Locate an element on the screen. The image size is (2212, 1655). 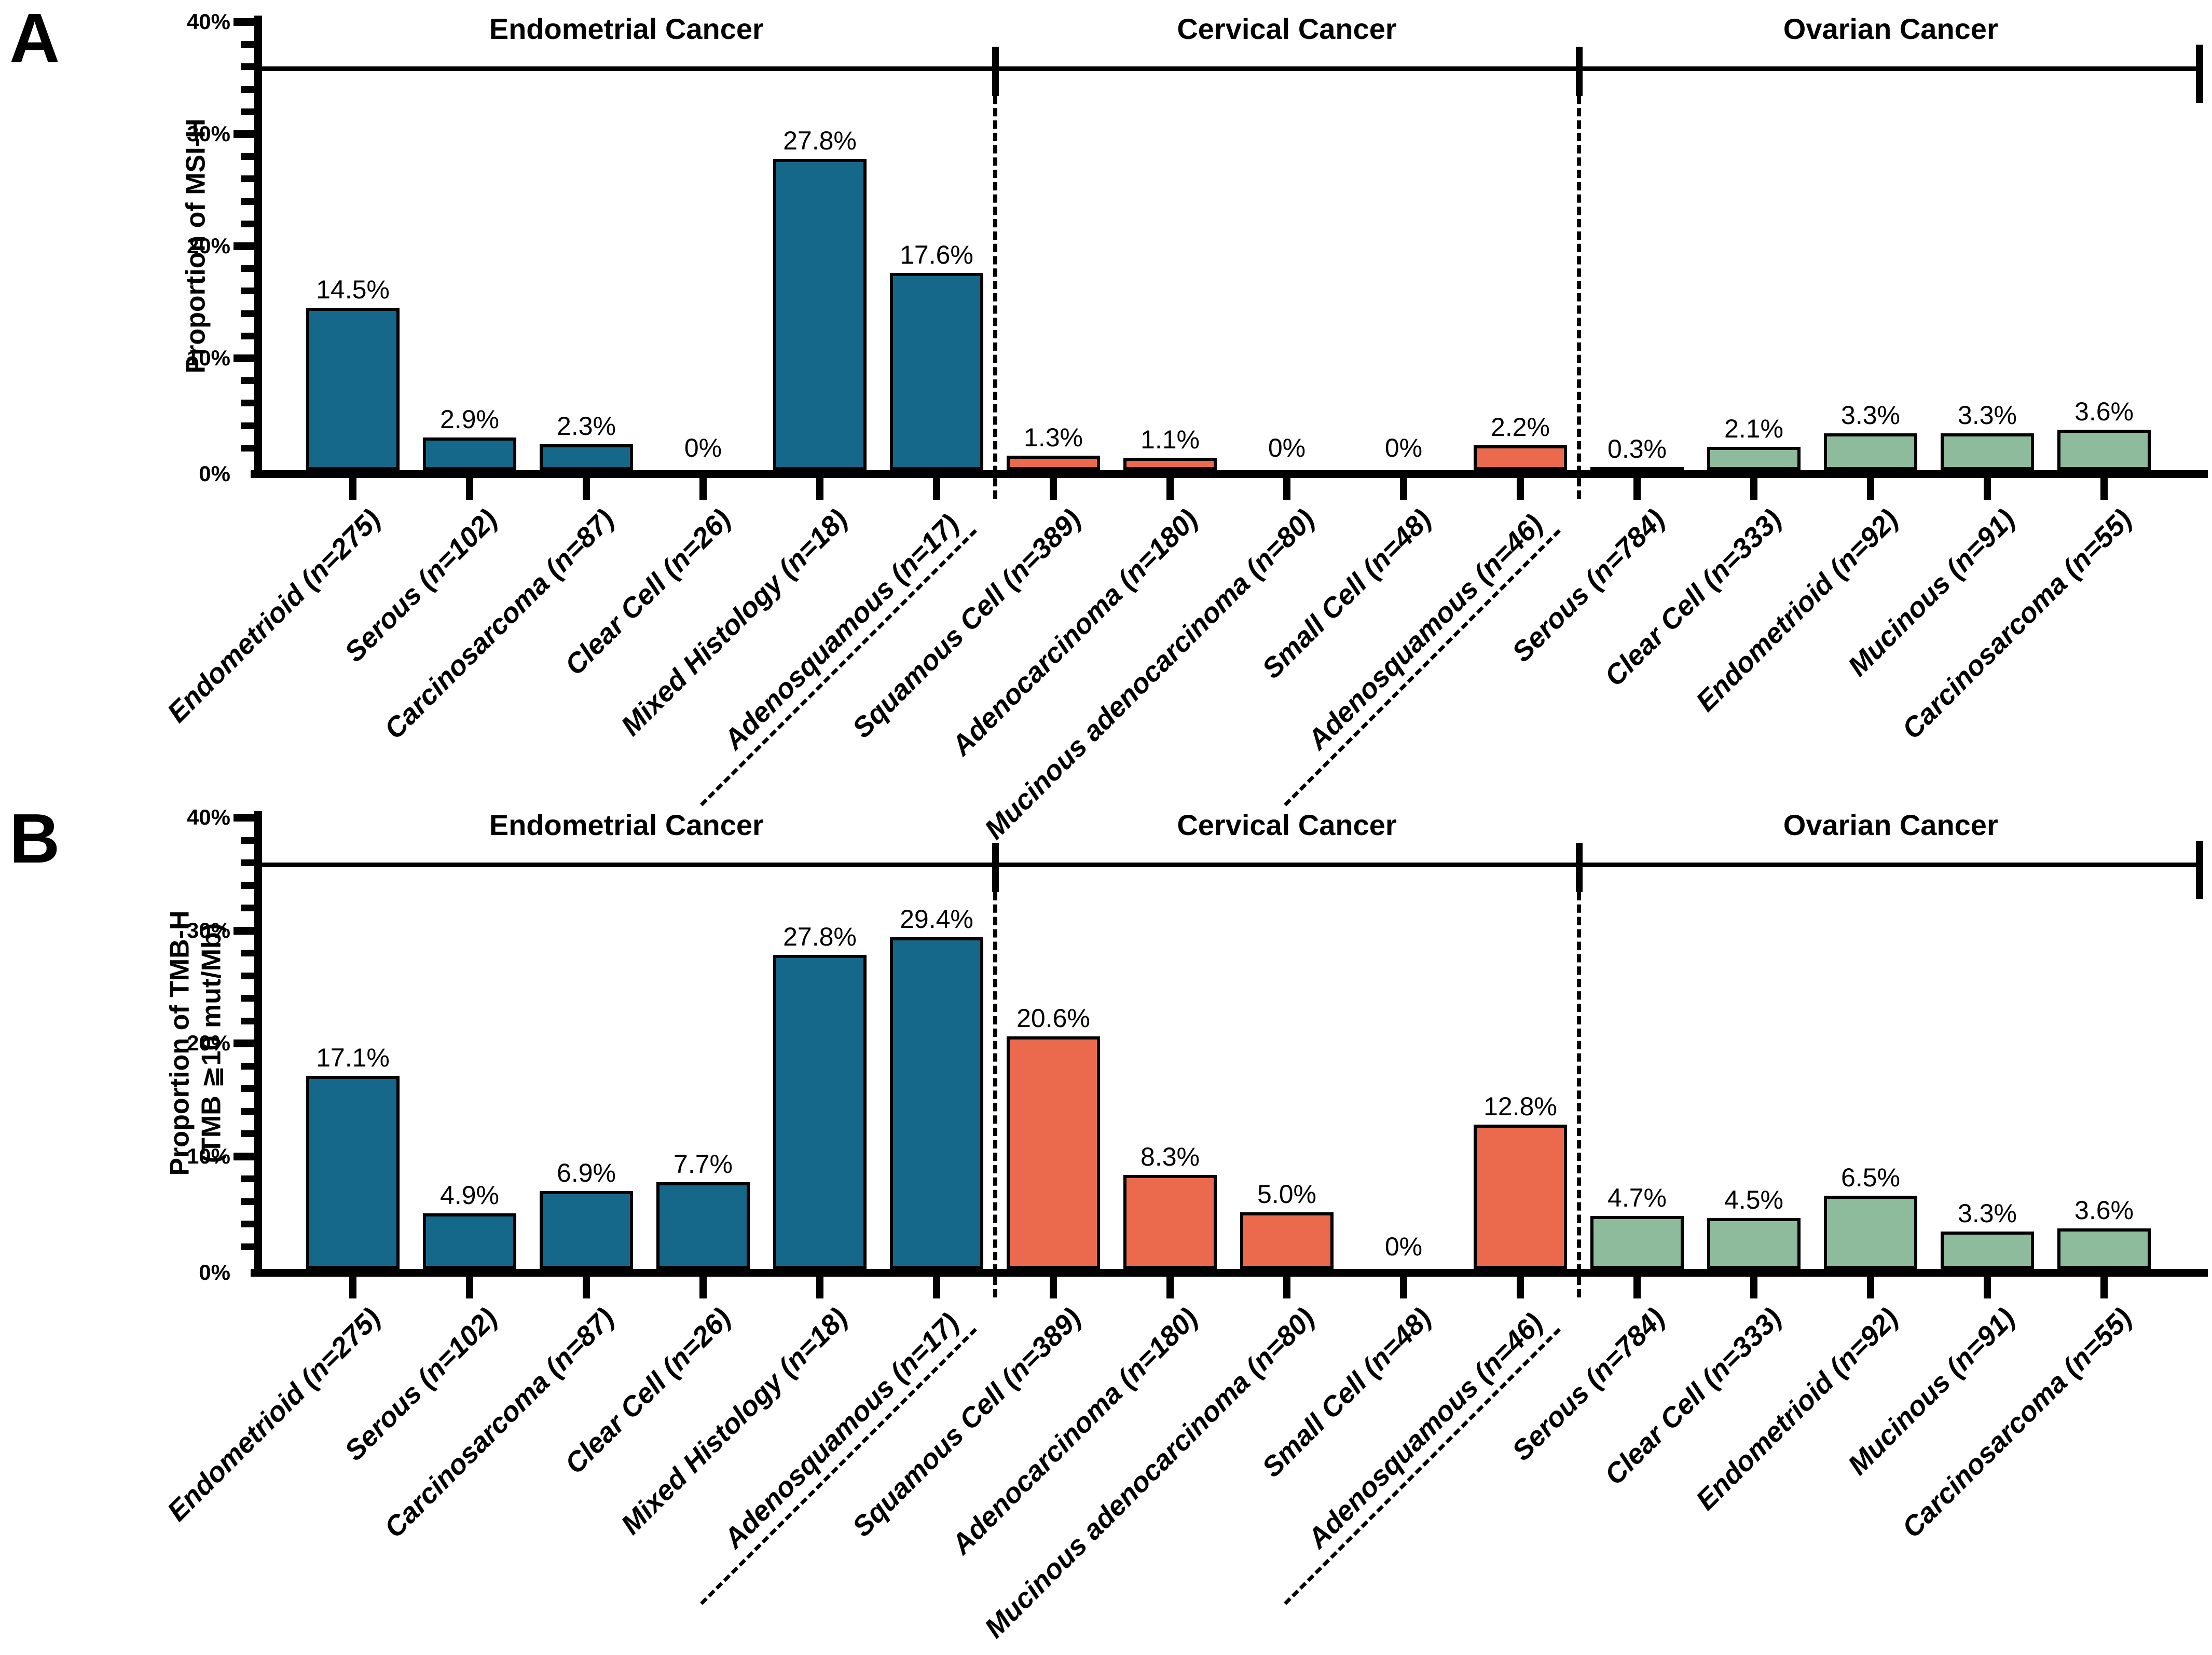
bar-value-label: 4.5% is located at coordinates (1753, 1199).